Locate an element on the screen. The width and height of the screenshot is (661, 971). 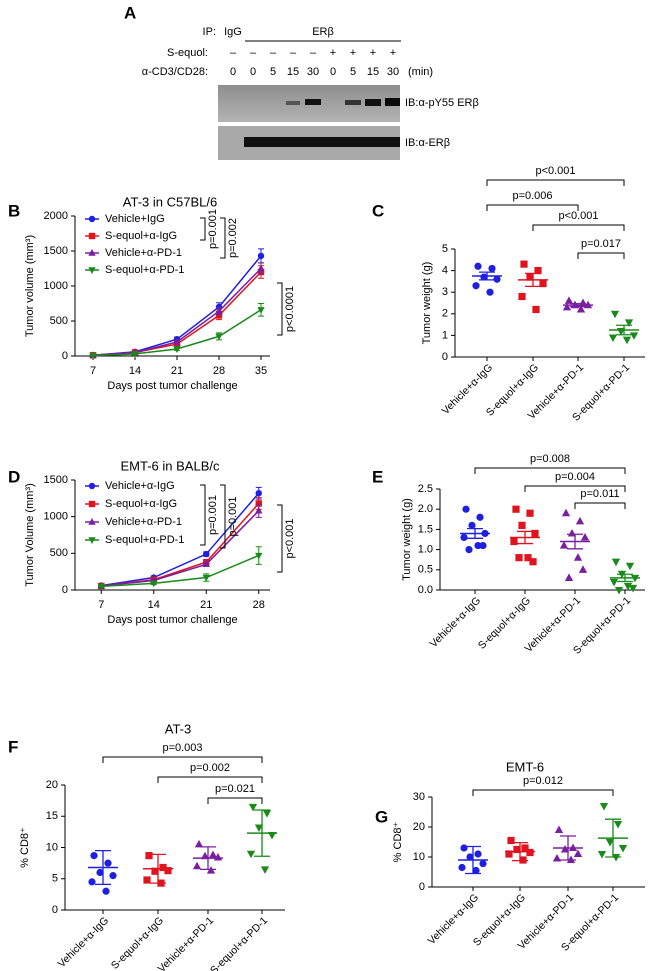
y-tick-label: 0.0 is located at coordinates (425, 590).